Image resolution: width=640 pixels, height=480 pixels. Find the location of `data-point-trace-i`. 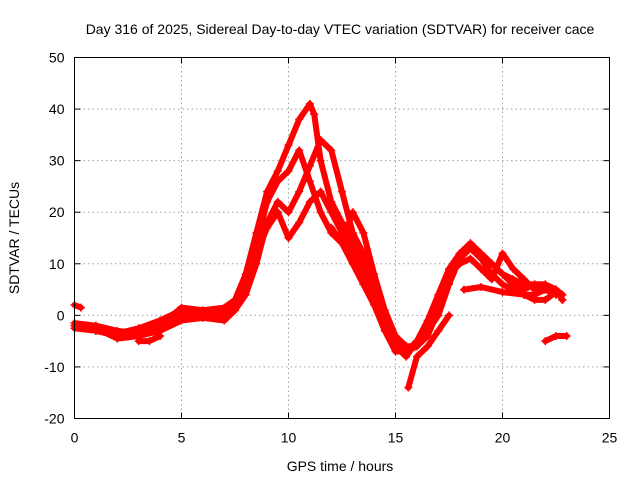

data-point-trace-i is located at coordinates (80, 307).